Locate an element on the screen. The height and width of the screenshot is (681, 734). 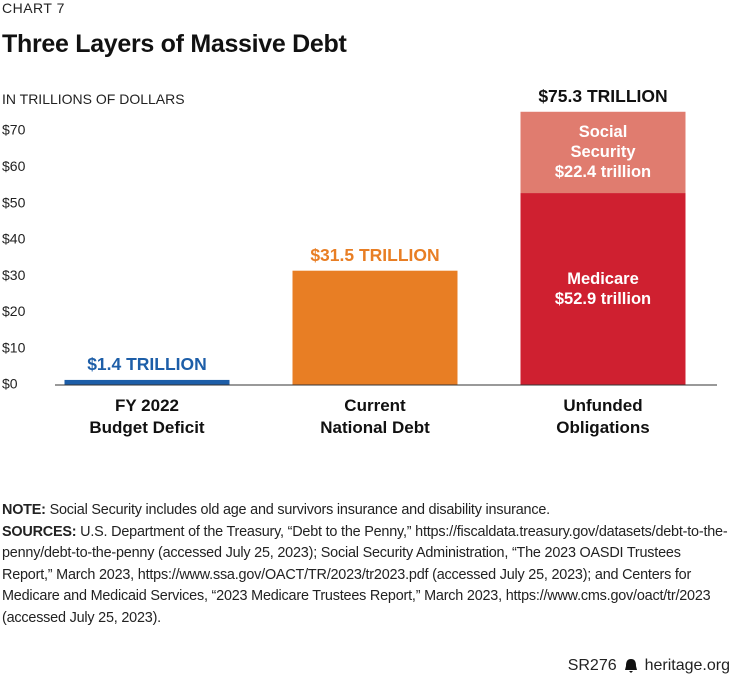
y-tick-label: $70 is located at coordinates (14, 130).